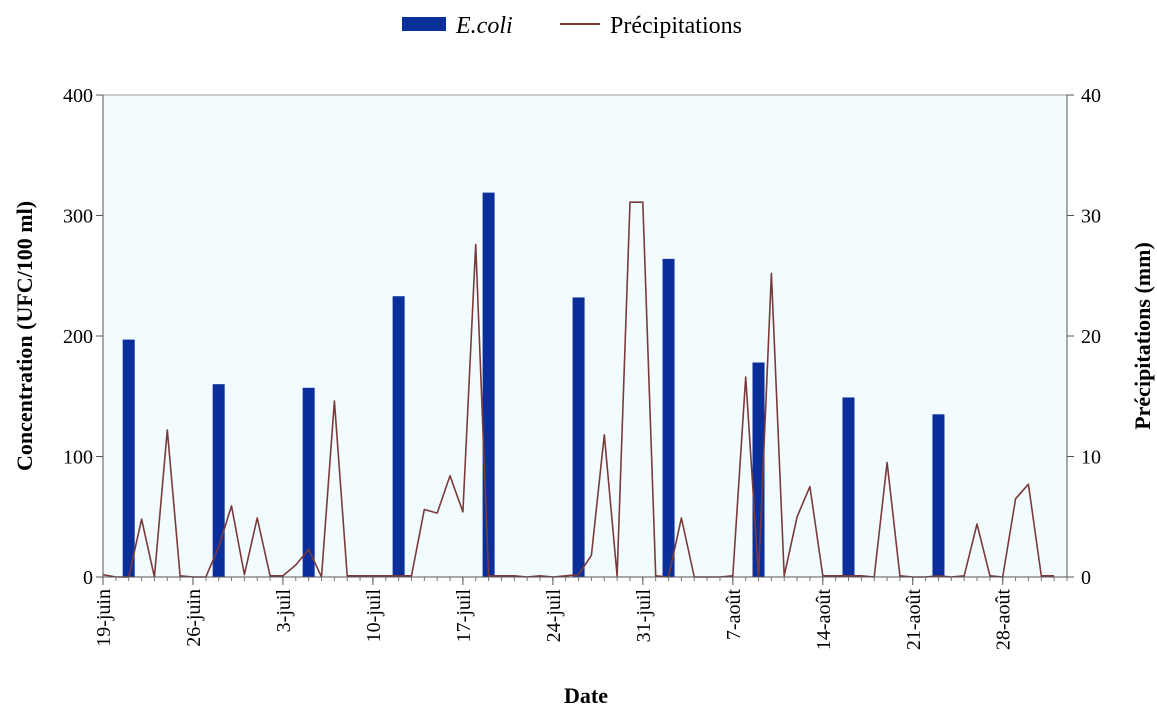 This screenshot has width=1157, height=708. Describe the element at coordinates (1142, 336) in the screenshot. I see `y-axis-right-title: Précipitations (mm)` at that location.